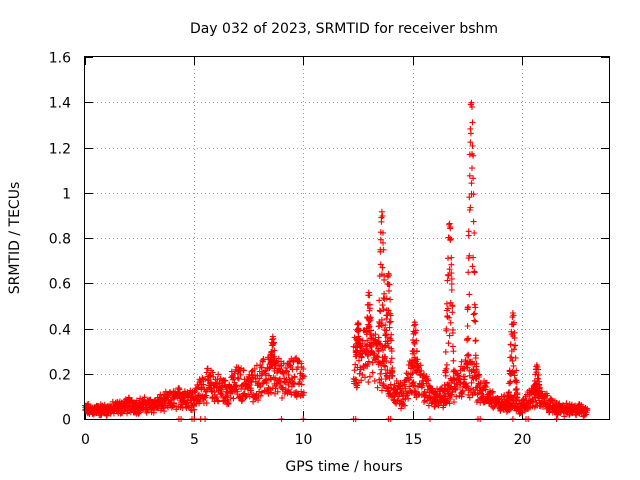 This screenshot has width=640, height=480. I want to click on y-tick-label: 1.4, so click(60, 104).